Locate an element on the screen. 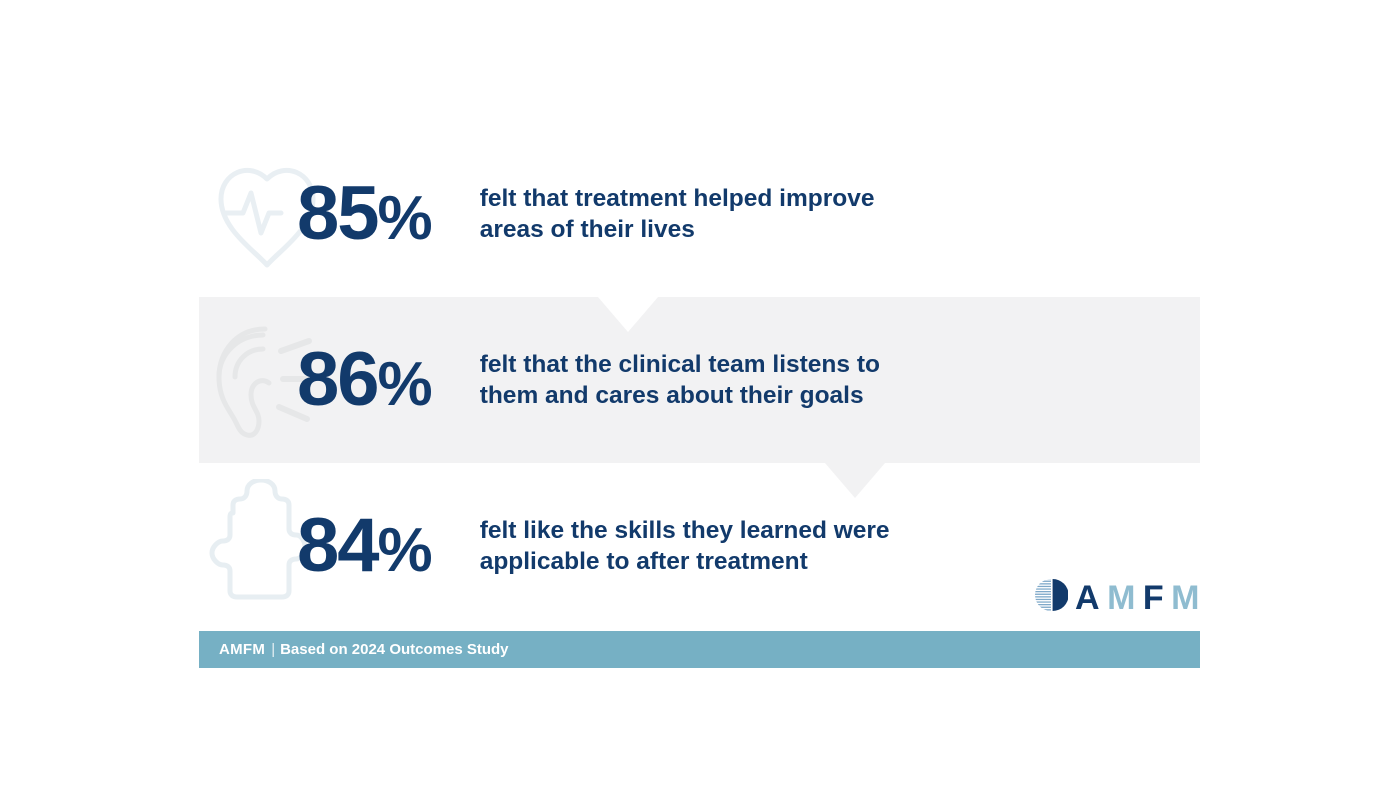 The image size is (1400, 800). footer-brand: AMFM is located at coordinates (242, 649).